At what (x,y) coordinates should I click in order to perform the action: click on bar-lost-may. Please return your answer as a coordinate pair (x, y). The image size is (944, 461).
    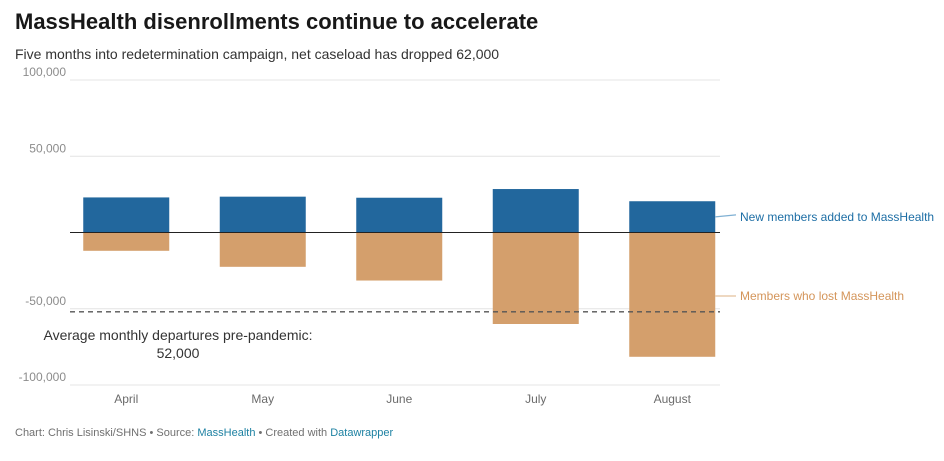
    Looking at the image, I should click on (262, 249).